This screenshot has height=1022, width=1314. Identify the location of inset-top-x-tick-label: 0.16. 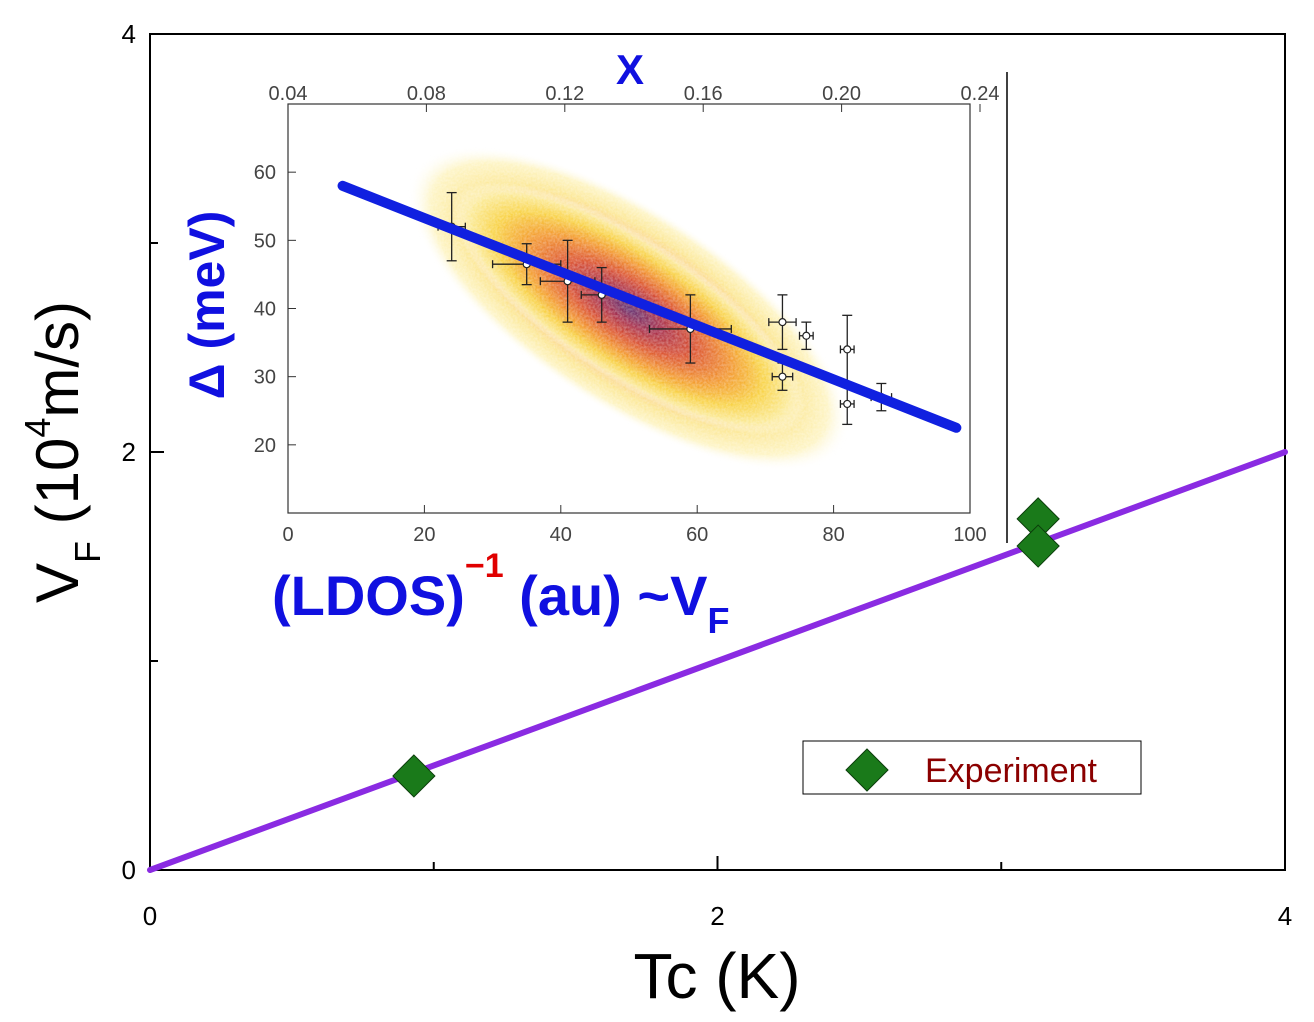
(703, 94).